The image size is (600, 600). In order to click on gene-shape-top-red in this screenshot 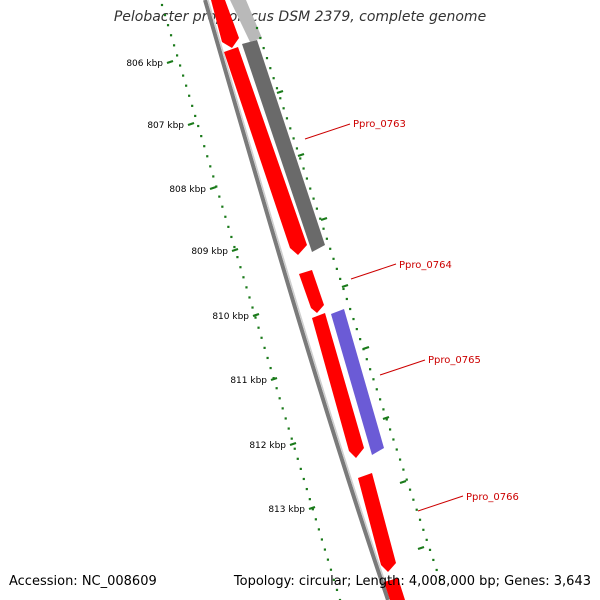, I will do `click(225, 24)`.